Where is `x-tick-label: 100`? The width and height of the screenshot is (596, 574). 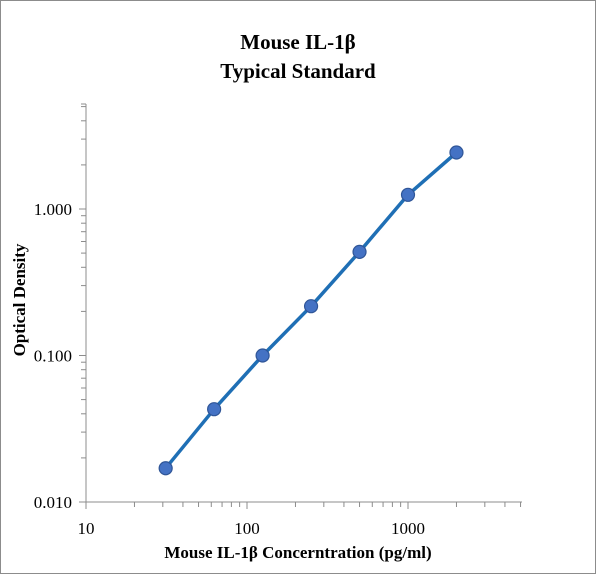
x-tick-label: 100 is located at coordinates (247, 528).